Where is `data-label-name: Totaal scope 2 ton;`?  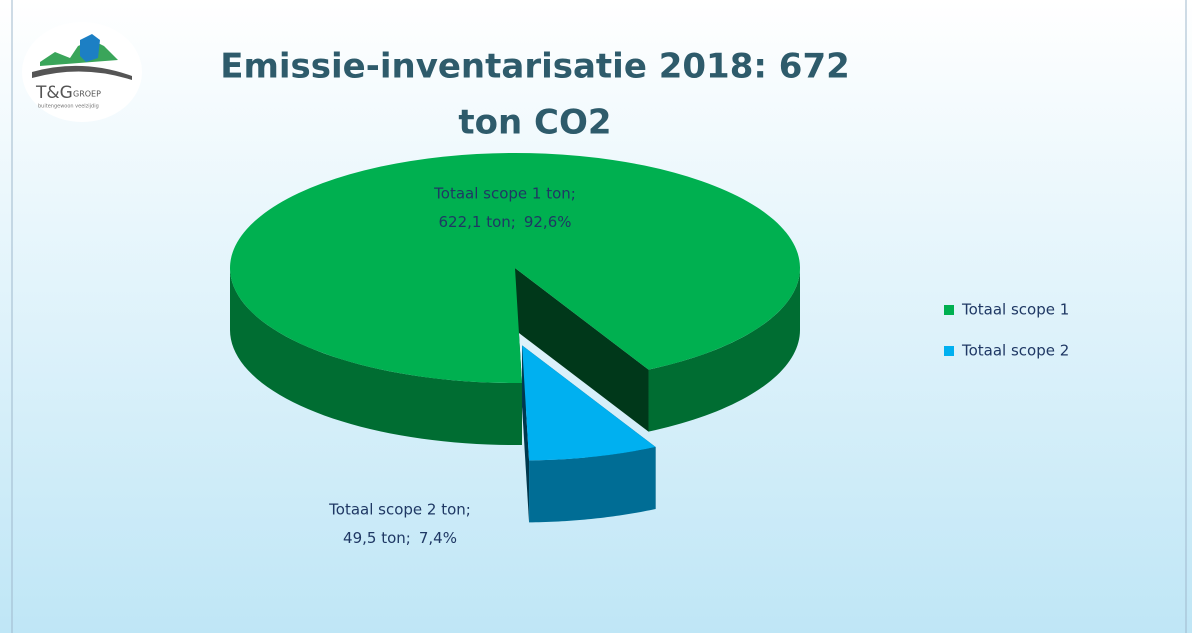 data-label-name: Totaal scope 2 ton; is located at coordinates (399, 510).